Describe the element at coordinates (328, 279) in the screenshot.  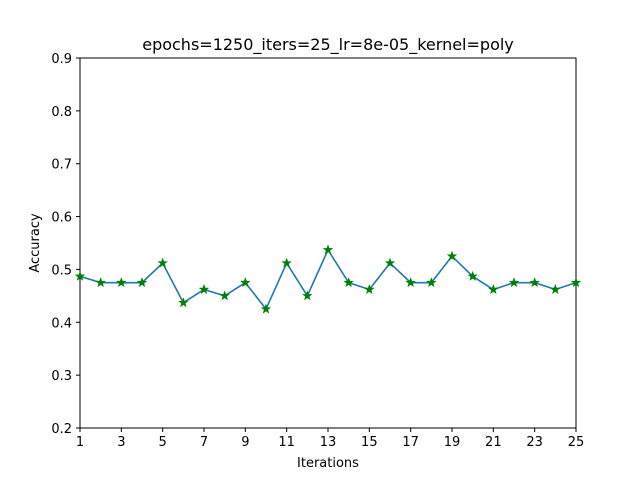
I see `series-markers` at that location.